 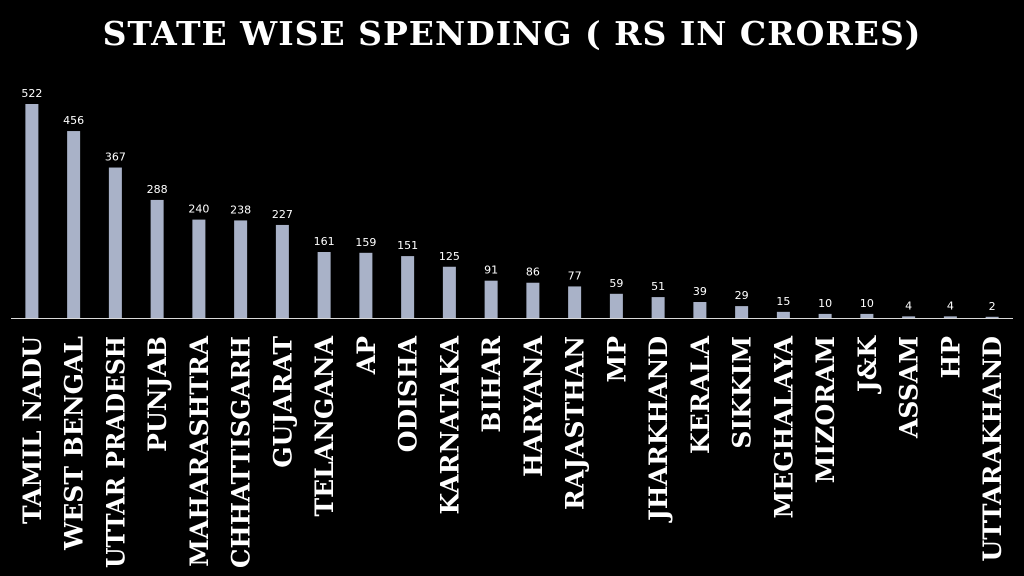 What do you see at coordinates (783, 314) in the screenshot?
I see `bar-meghalaya` at bounding box center [783, 314].